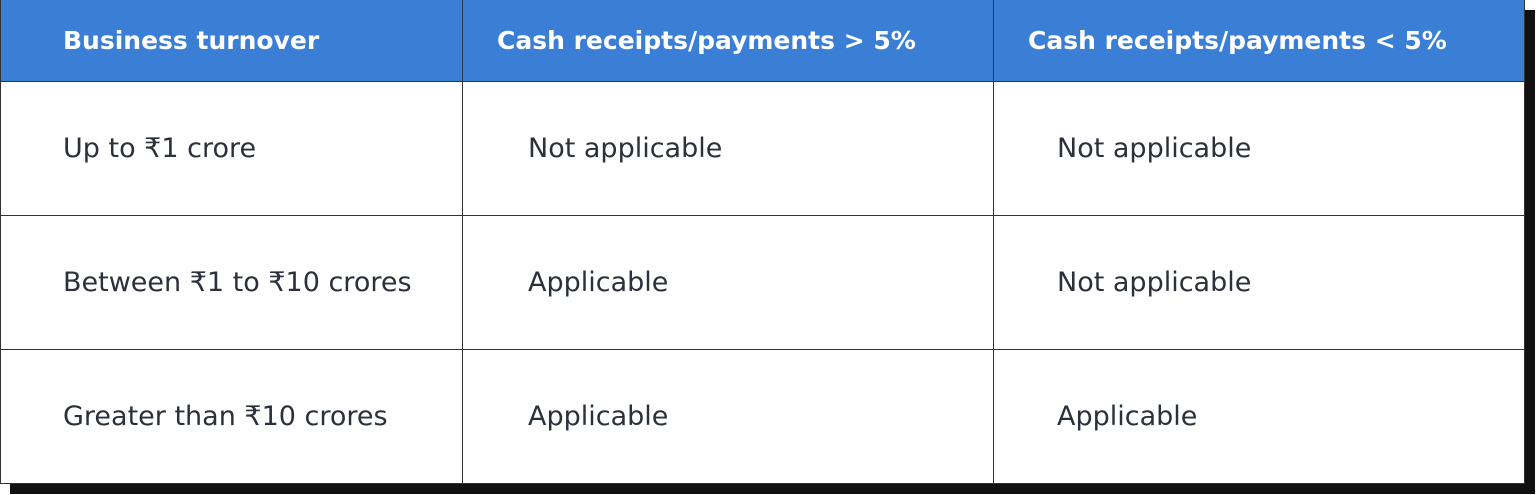 This screenshot has width=1536, height=495. I want to click on header-cell: Business turnover, so click(231, 41).